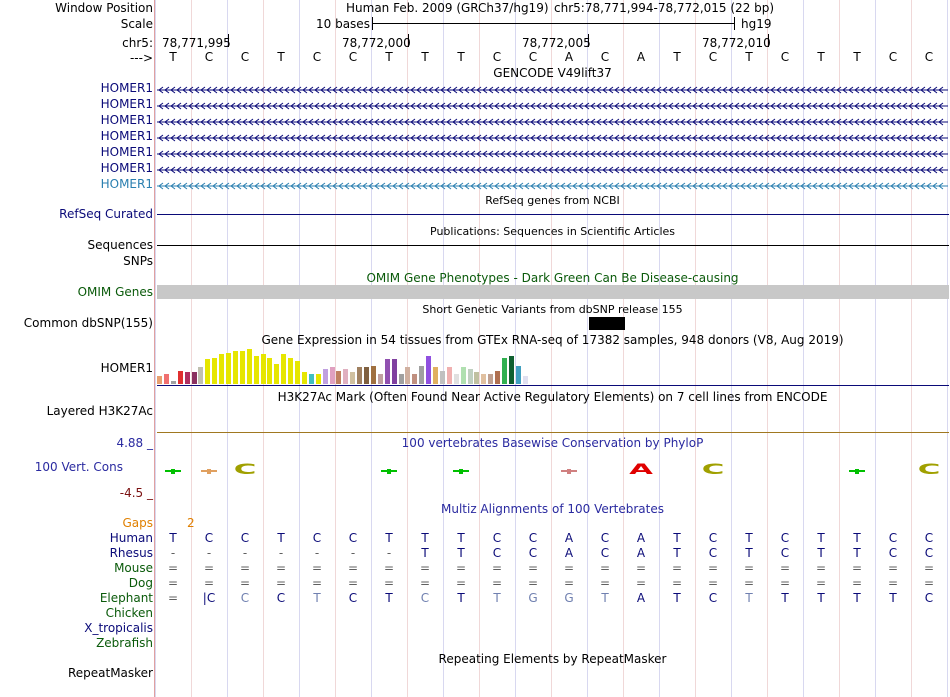 This screenshot has height=697, width=950. I want to click on multiz-species-label: X_tropicalis, so click(118, 628).